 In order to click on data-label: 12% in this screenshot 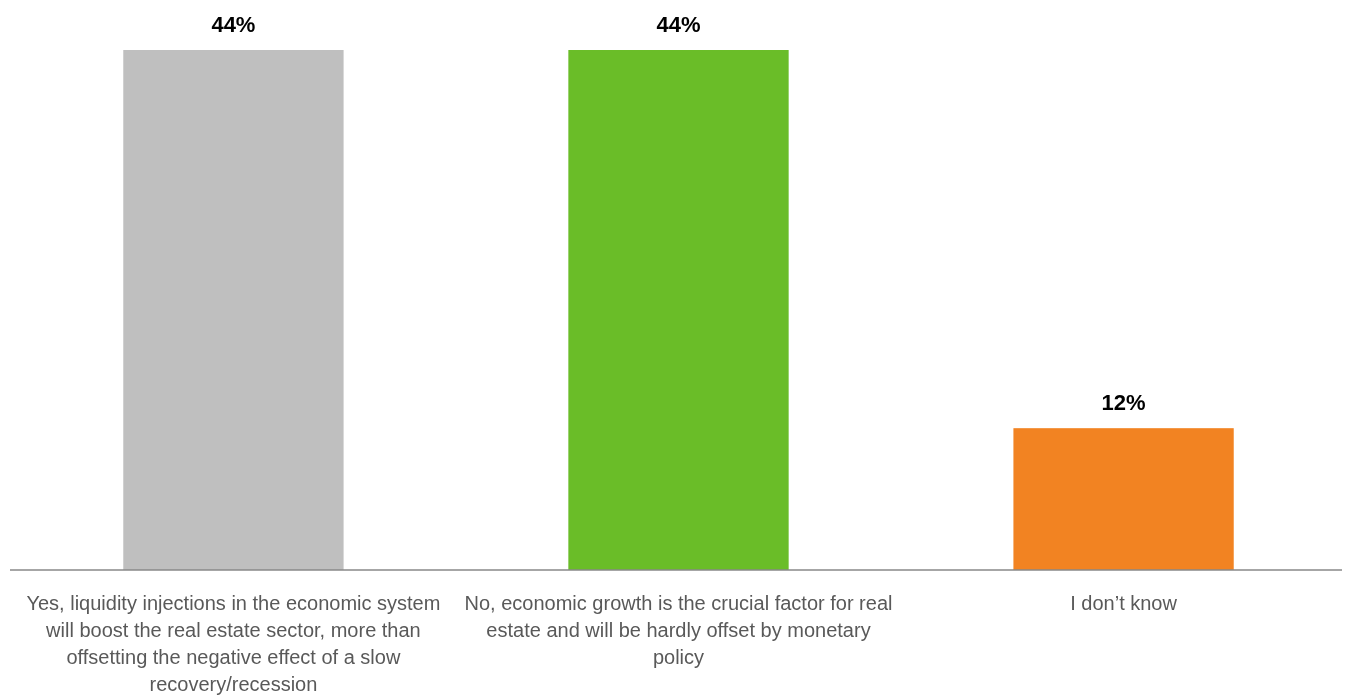, I will do `click(1123, 403)`.